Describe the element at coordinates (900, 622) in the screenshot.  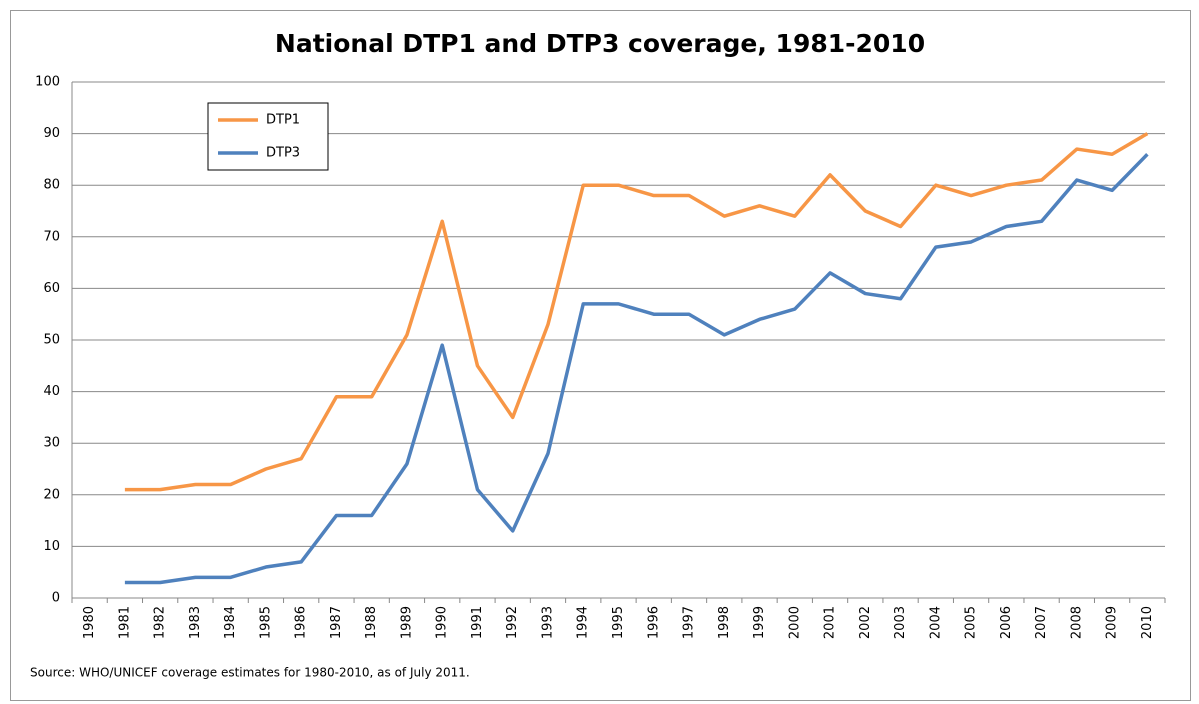
I see `x-tick-label: 2003` at that location.